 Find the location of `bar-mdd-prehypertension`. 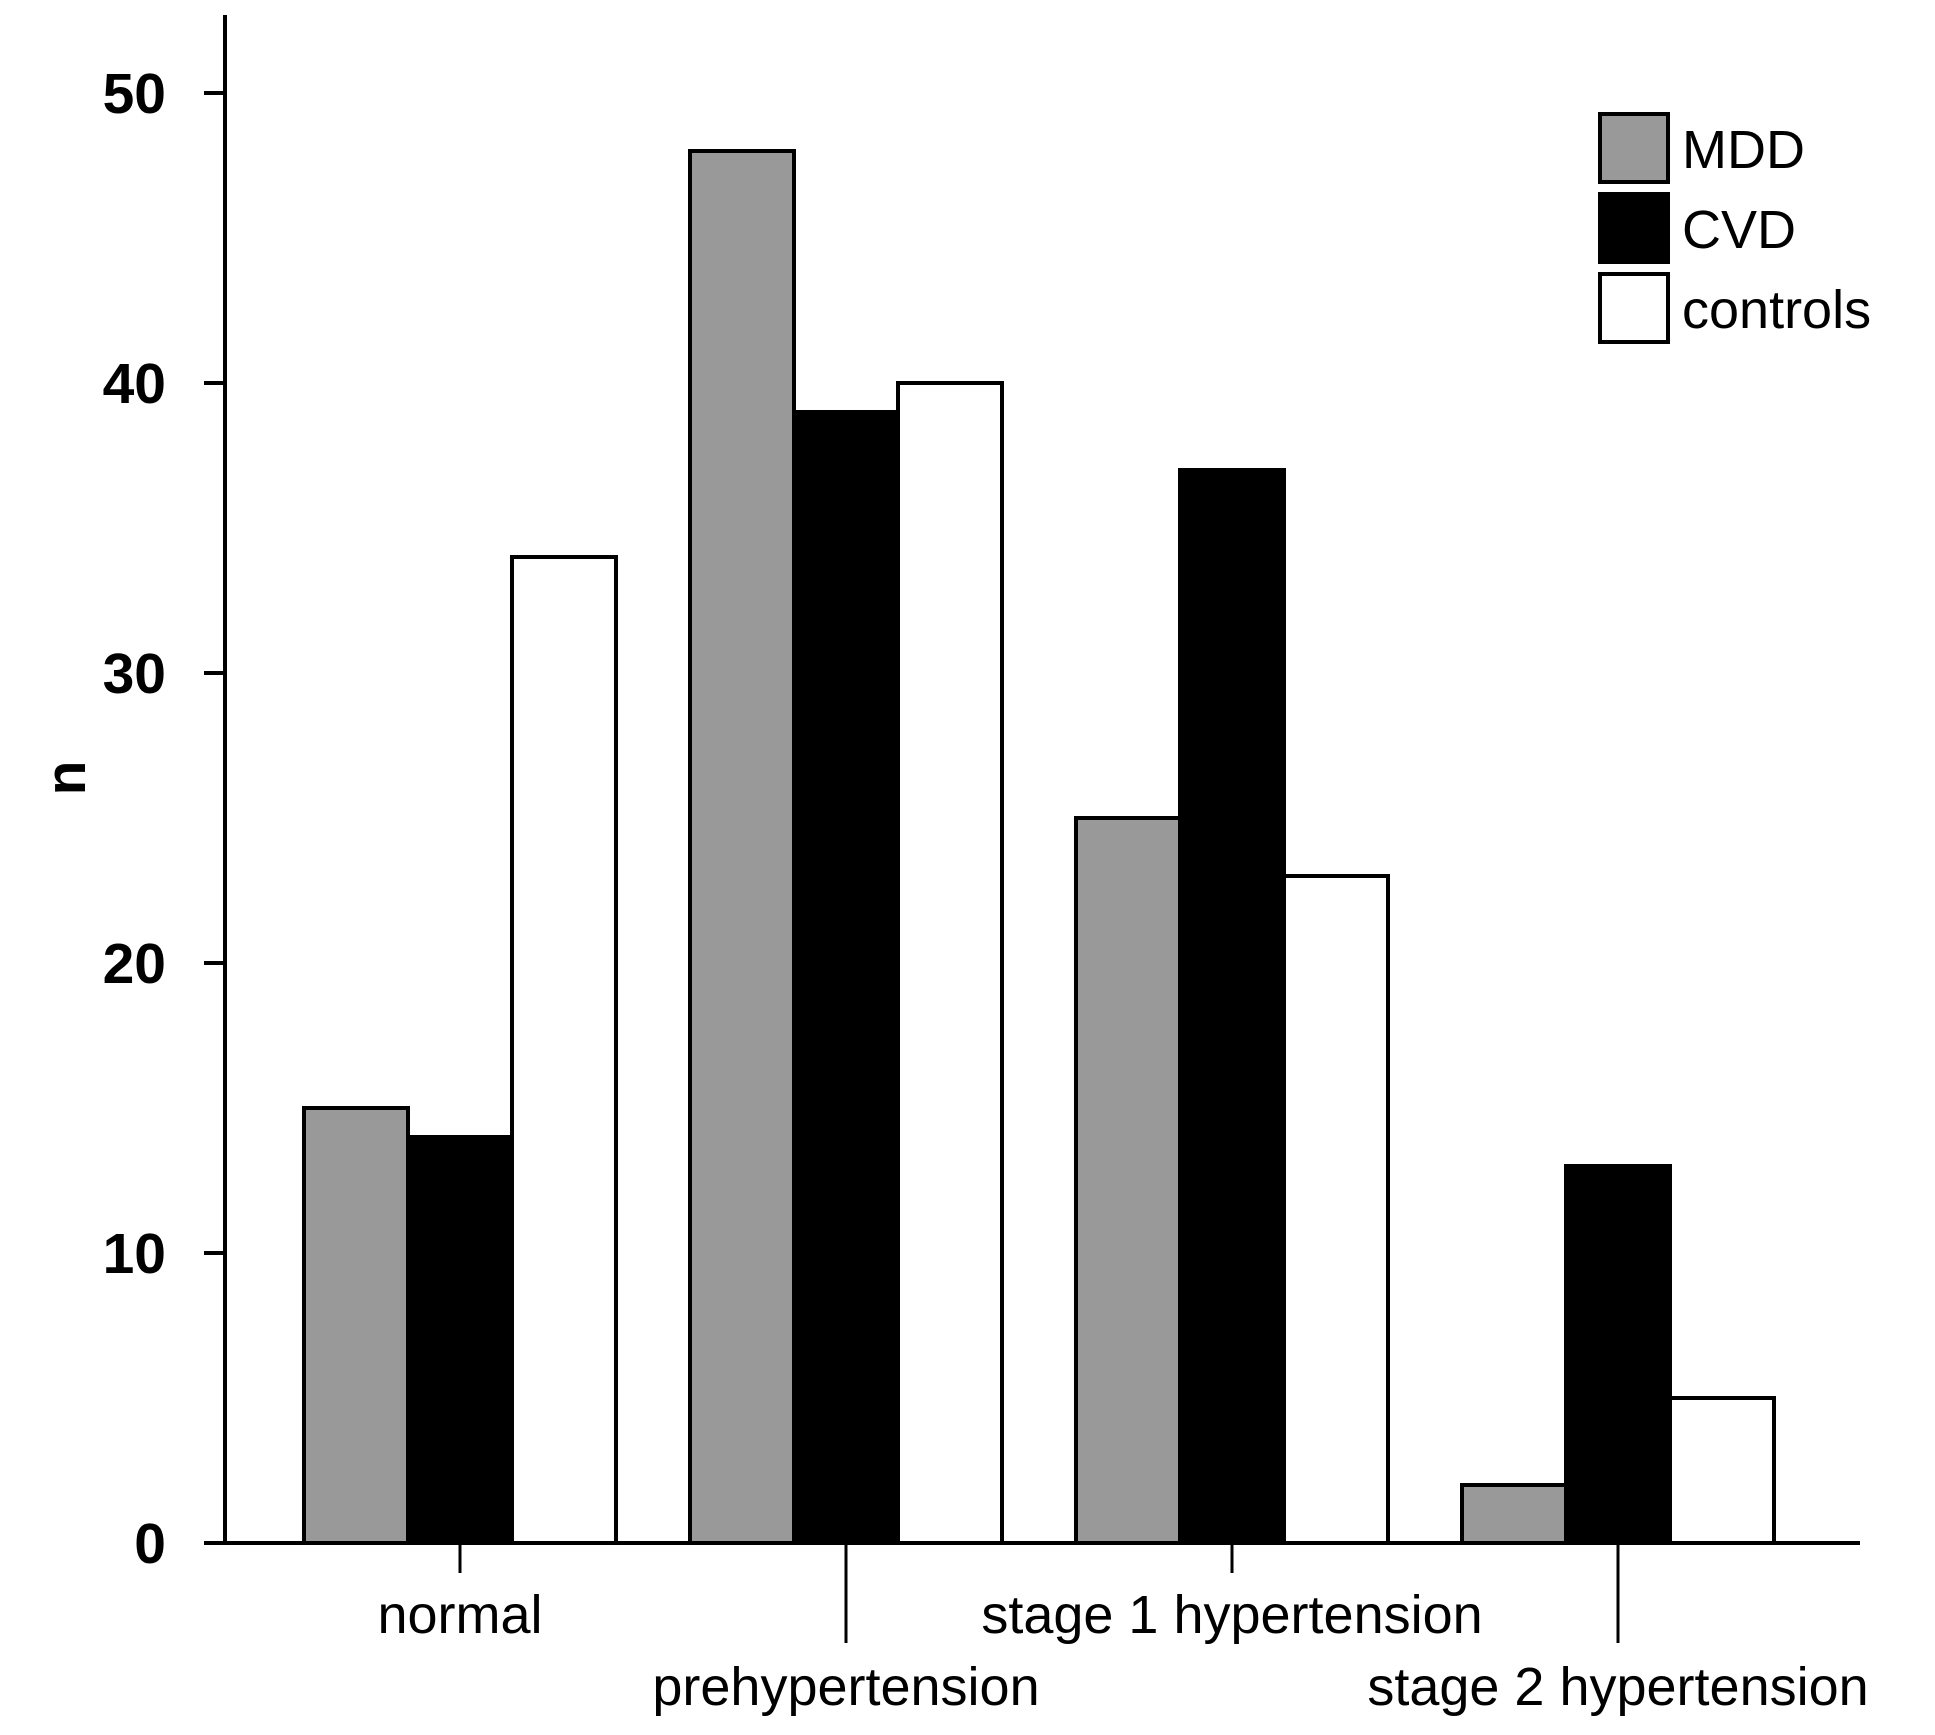

bar-mdd-prehypertension is located at coordinates (742, 847).